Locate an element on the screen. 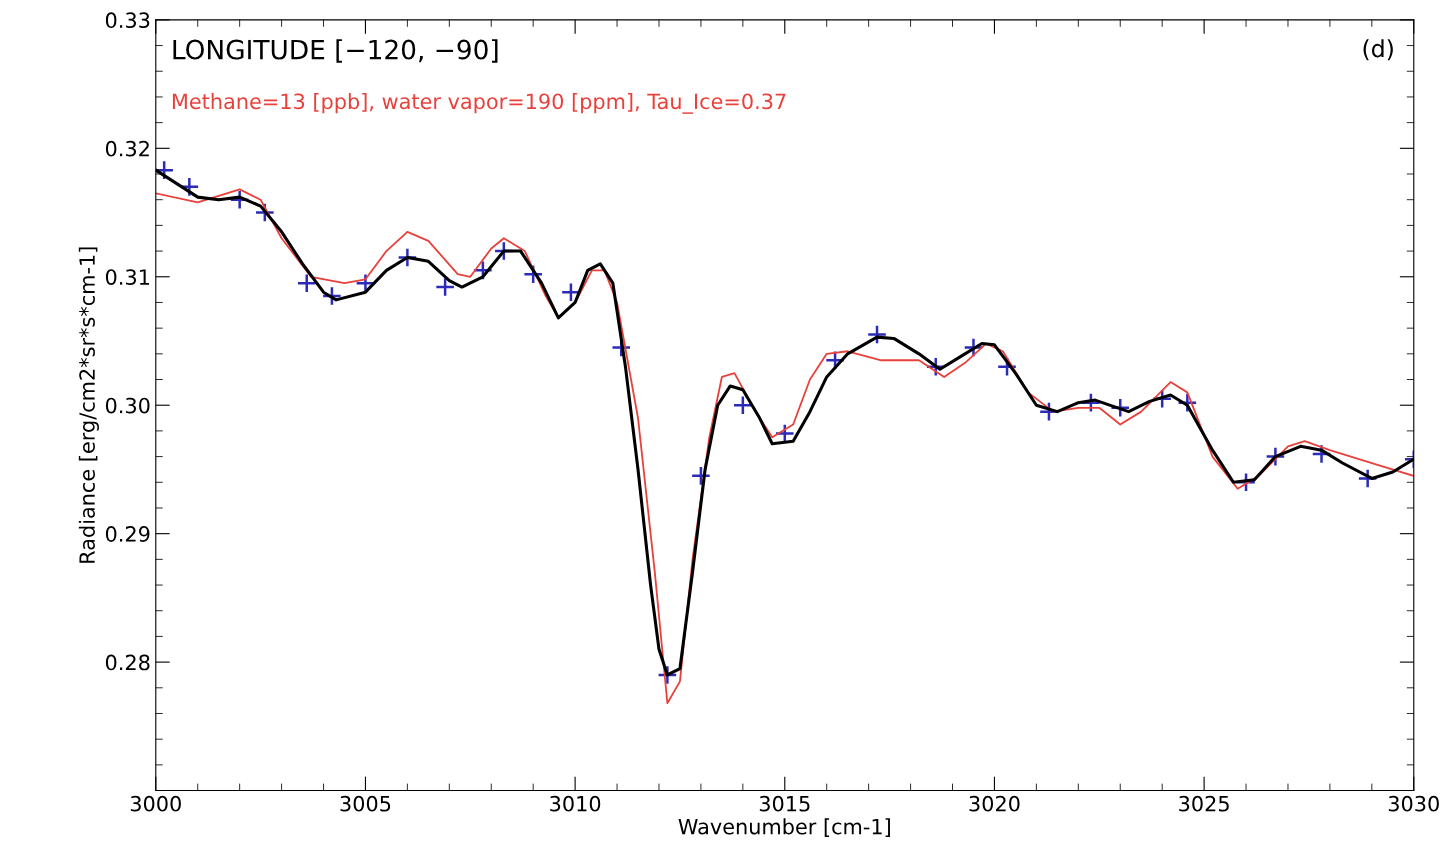 The width and height of the screenshot is (1456, 864). x-tick-label: 3010 is located at coordinates (575, 803).